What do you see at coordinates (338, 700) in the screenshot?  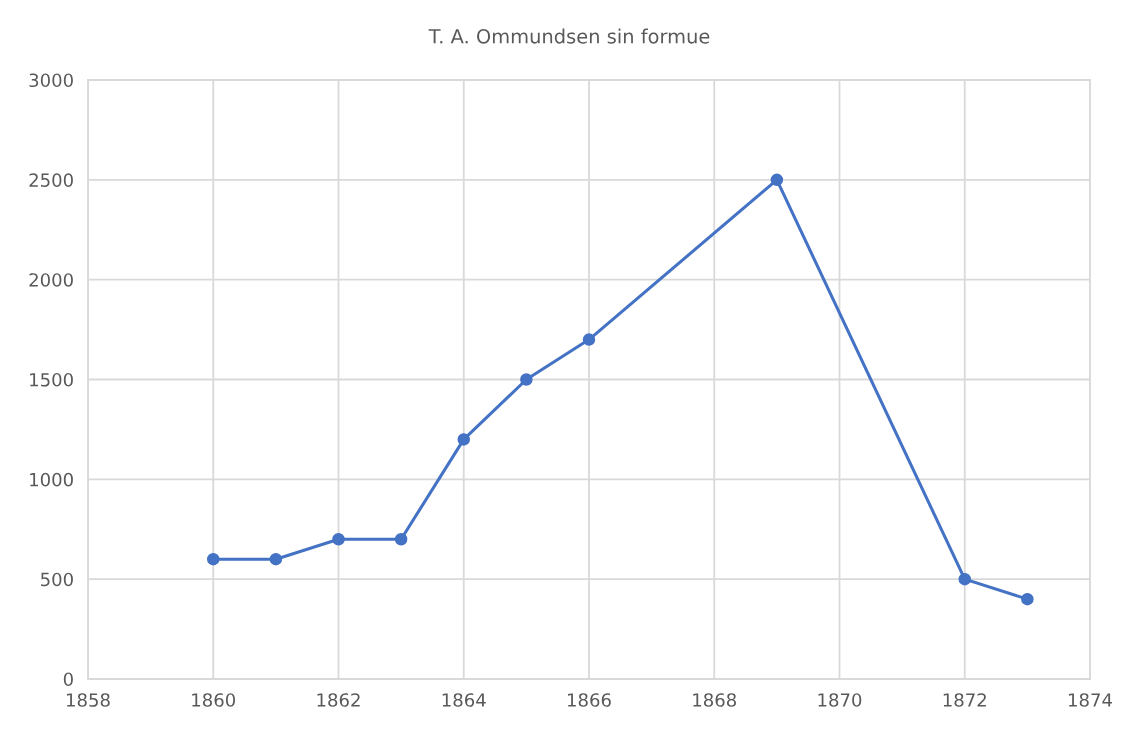 I see `x-tick-label: 1862` at bounding box center [338, 700].